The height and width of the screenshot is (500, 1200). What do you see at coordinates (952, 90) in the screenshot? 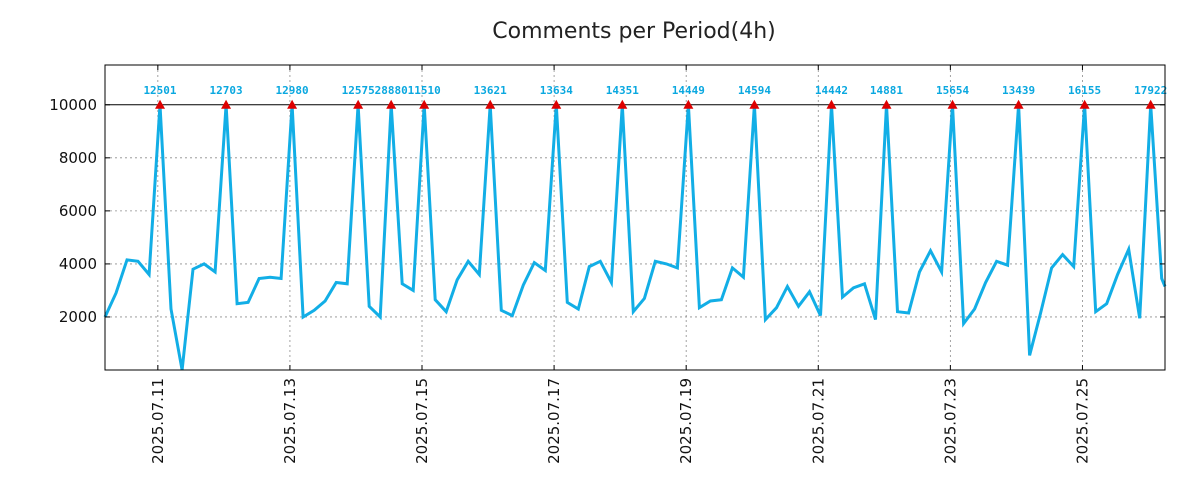
I see `peak-label: 15654` at bounding box center [952, 90].